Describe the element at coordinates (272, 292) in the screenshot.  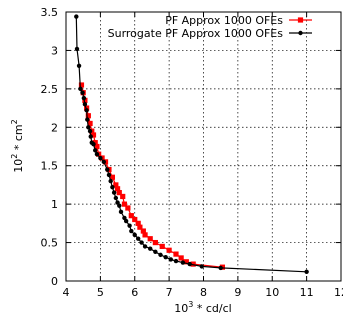
I see `x-tick-label: 10` at that location.